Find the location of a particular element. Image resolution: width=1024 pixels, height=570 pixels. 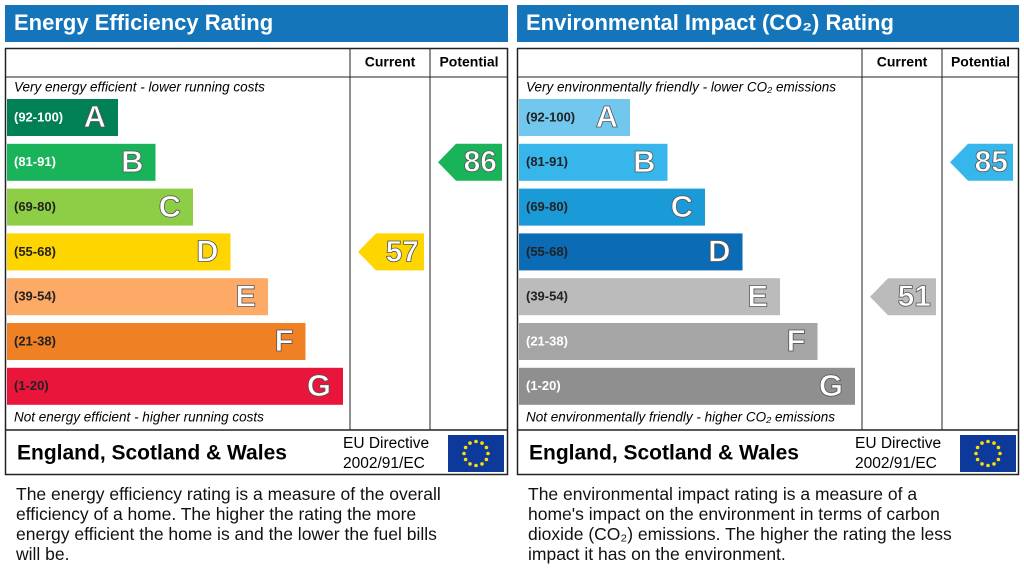

rating-value: 86 is located at coordinates (480, 162).